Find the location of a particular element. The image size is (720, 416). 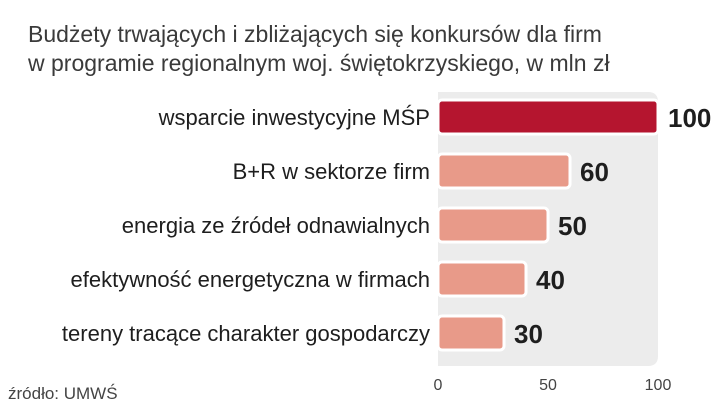

value-label-0: 100 is located at coordinates (689, 118).